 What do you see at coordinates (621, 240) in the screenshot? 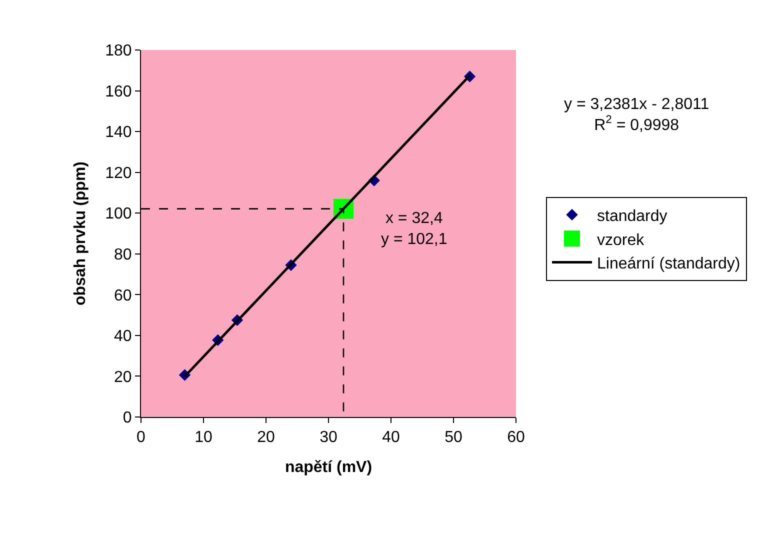
I see `legend-label: vzorek` at bounding box center [621, 240].